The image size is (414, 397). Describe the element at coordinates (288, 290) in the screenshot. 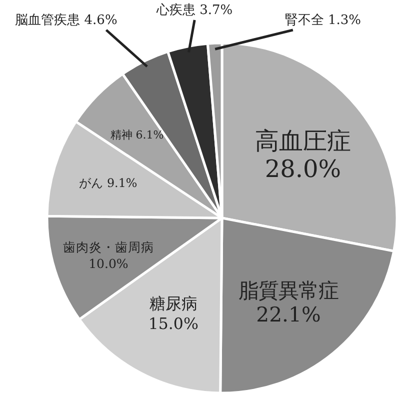

I see `slice-label: 脂質異常症` at that location.